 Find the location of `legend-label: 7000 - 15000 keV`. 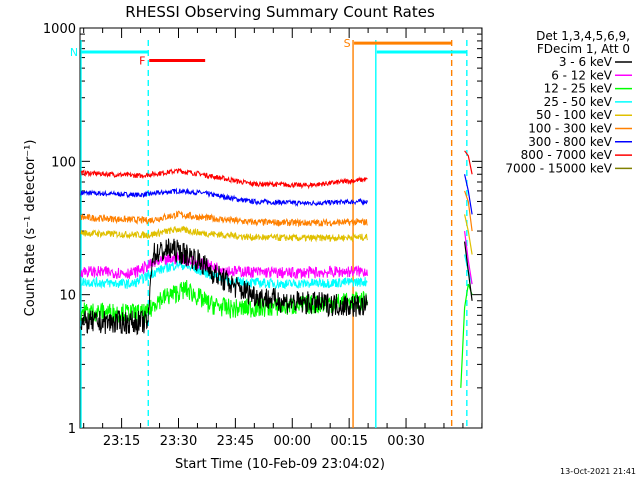

legend-label: 7000 - 15000 keV is located at coordinates (558, 168).